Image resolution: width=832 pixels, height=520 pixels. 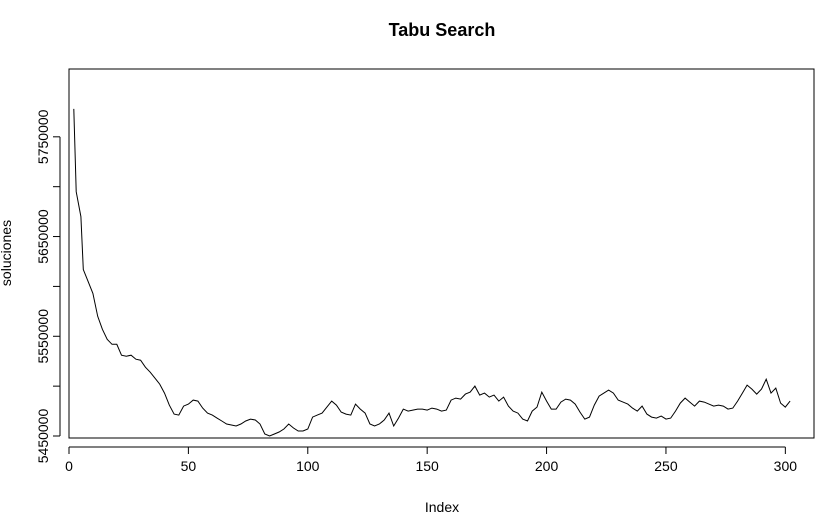 What do you see at coordinates (786, 466) in the screenshot?
I see `x-tick-label: 300` at bounding box center [786, 466].